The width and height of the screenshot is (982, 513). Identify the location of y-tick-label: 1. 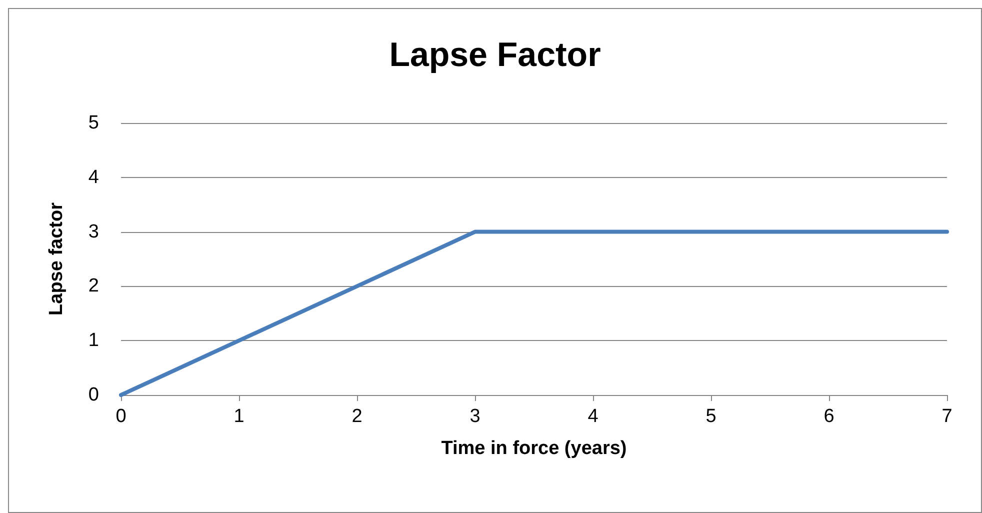
(93, 341).